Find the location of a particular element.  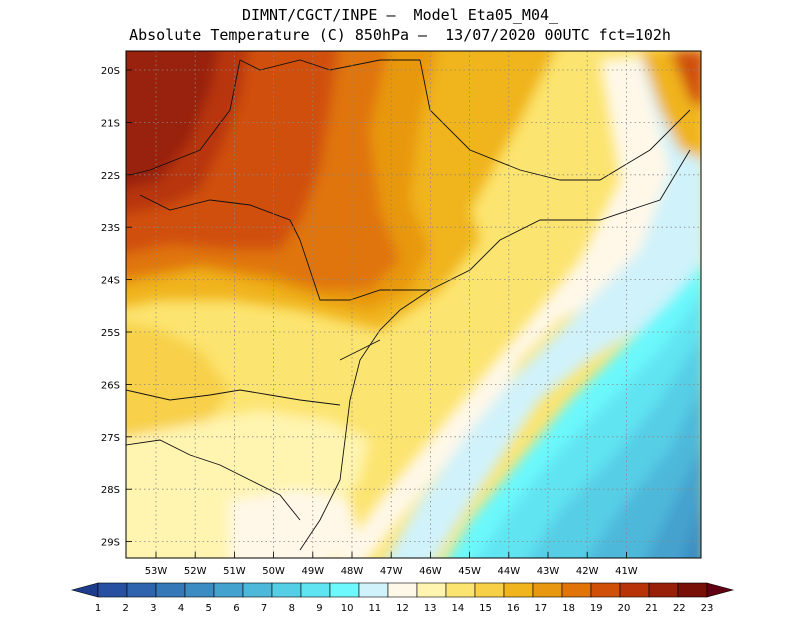

lat-label: 20S is located at coordinates (110, 71).